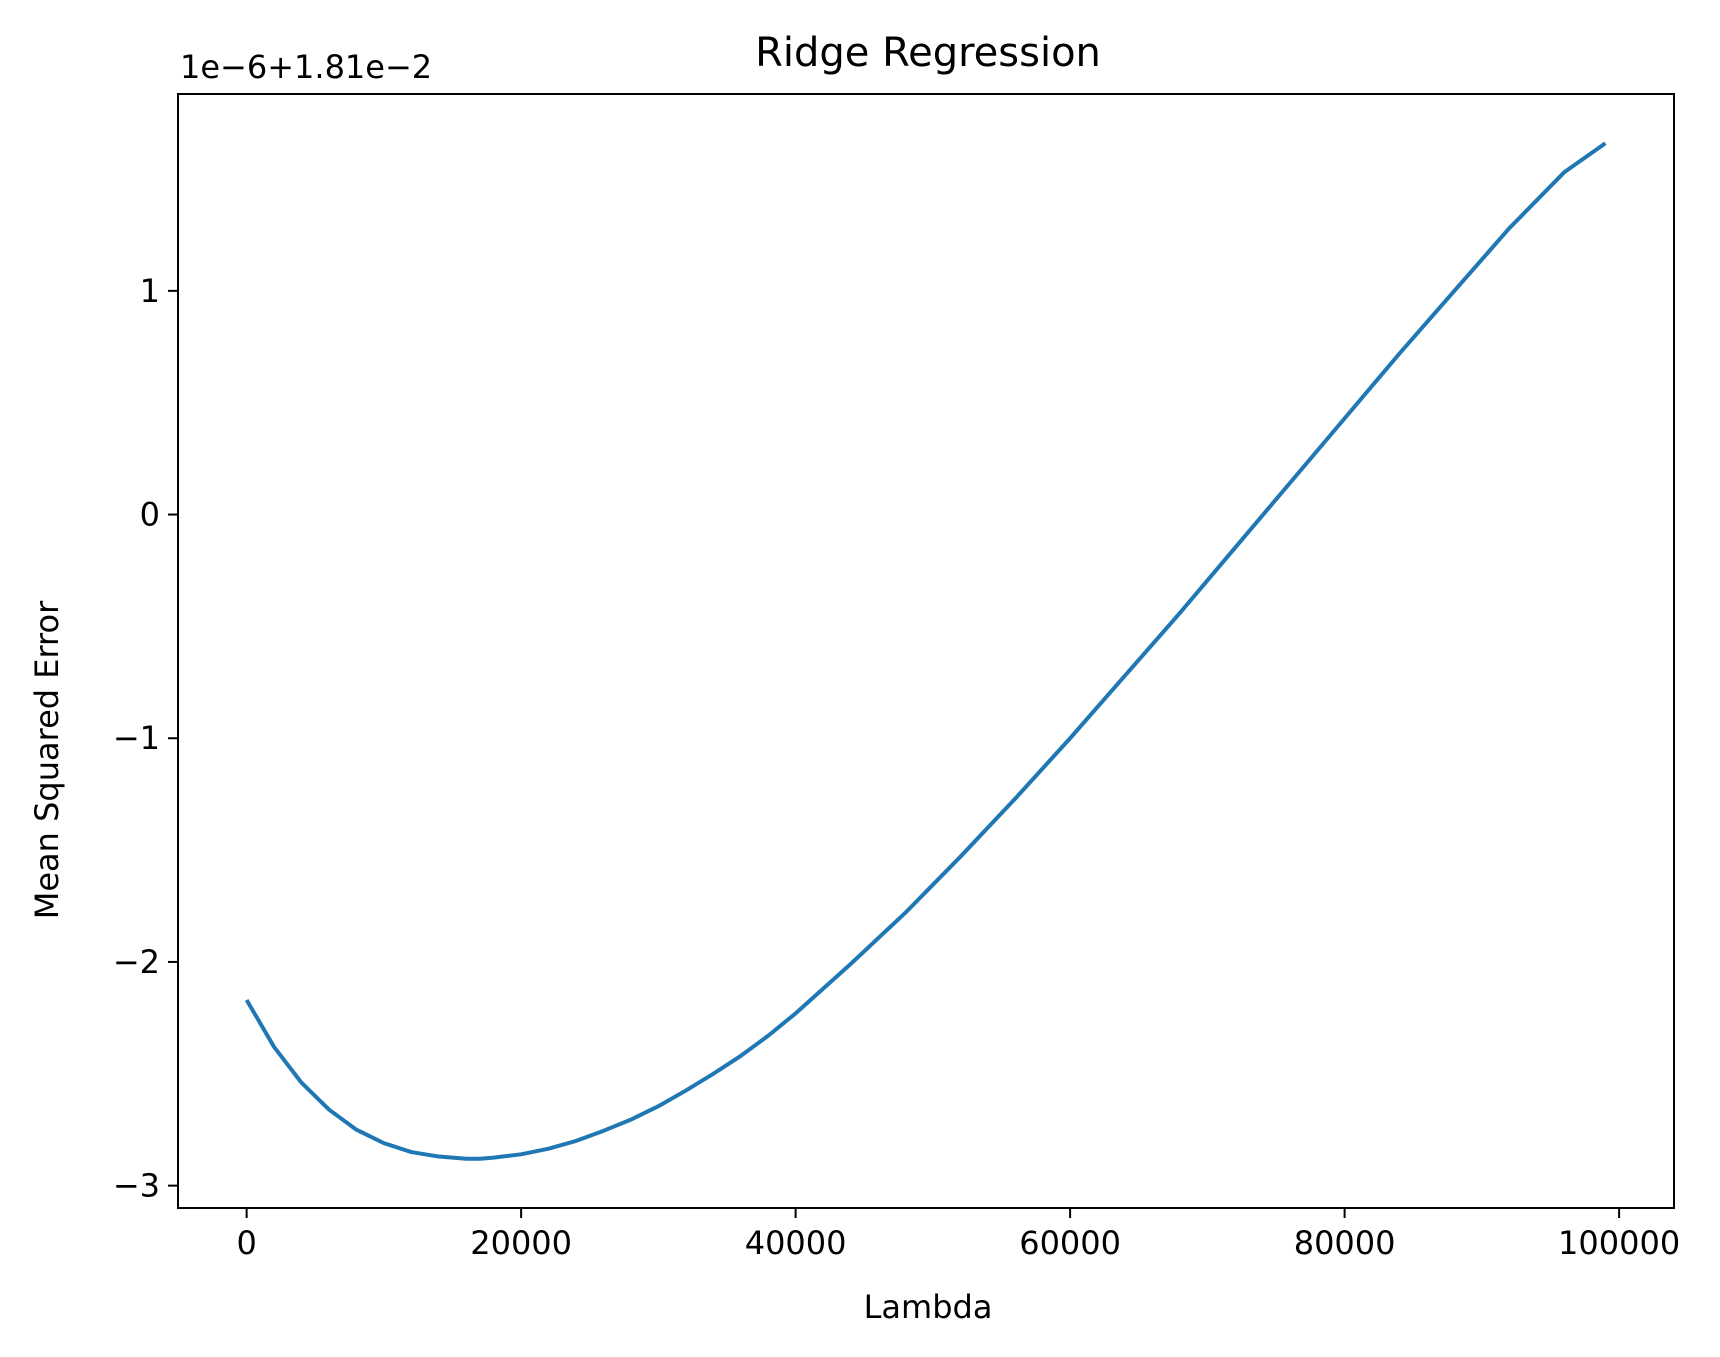 This screenshot has height=1357, width=1720. Describe the element at coordinates (796, 1243) in the screenshot. I see `x-tick-label: 40000` at that location.